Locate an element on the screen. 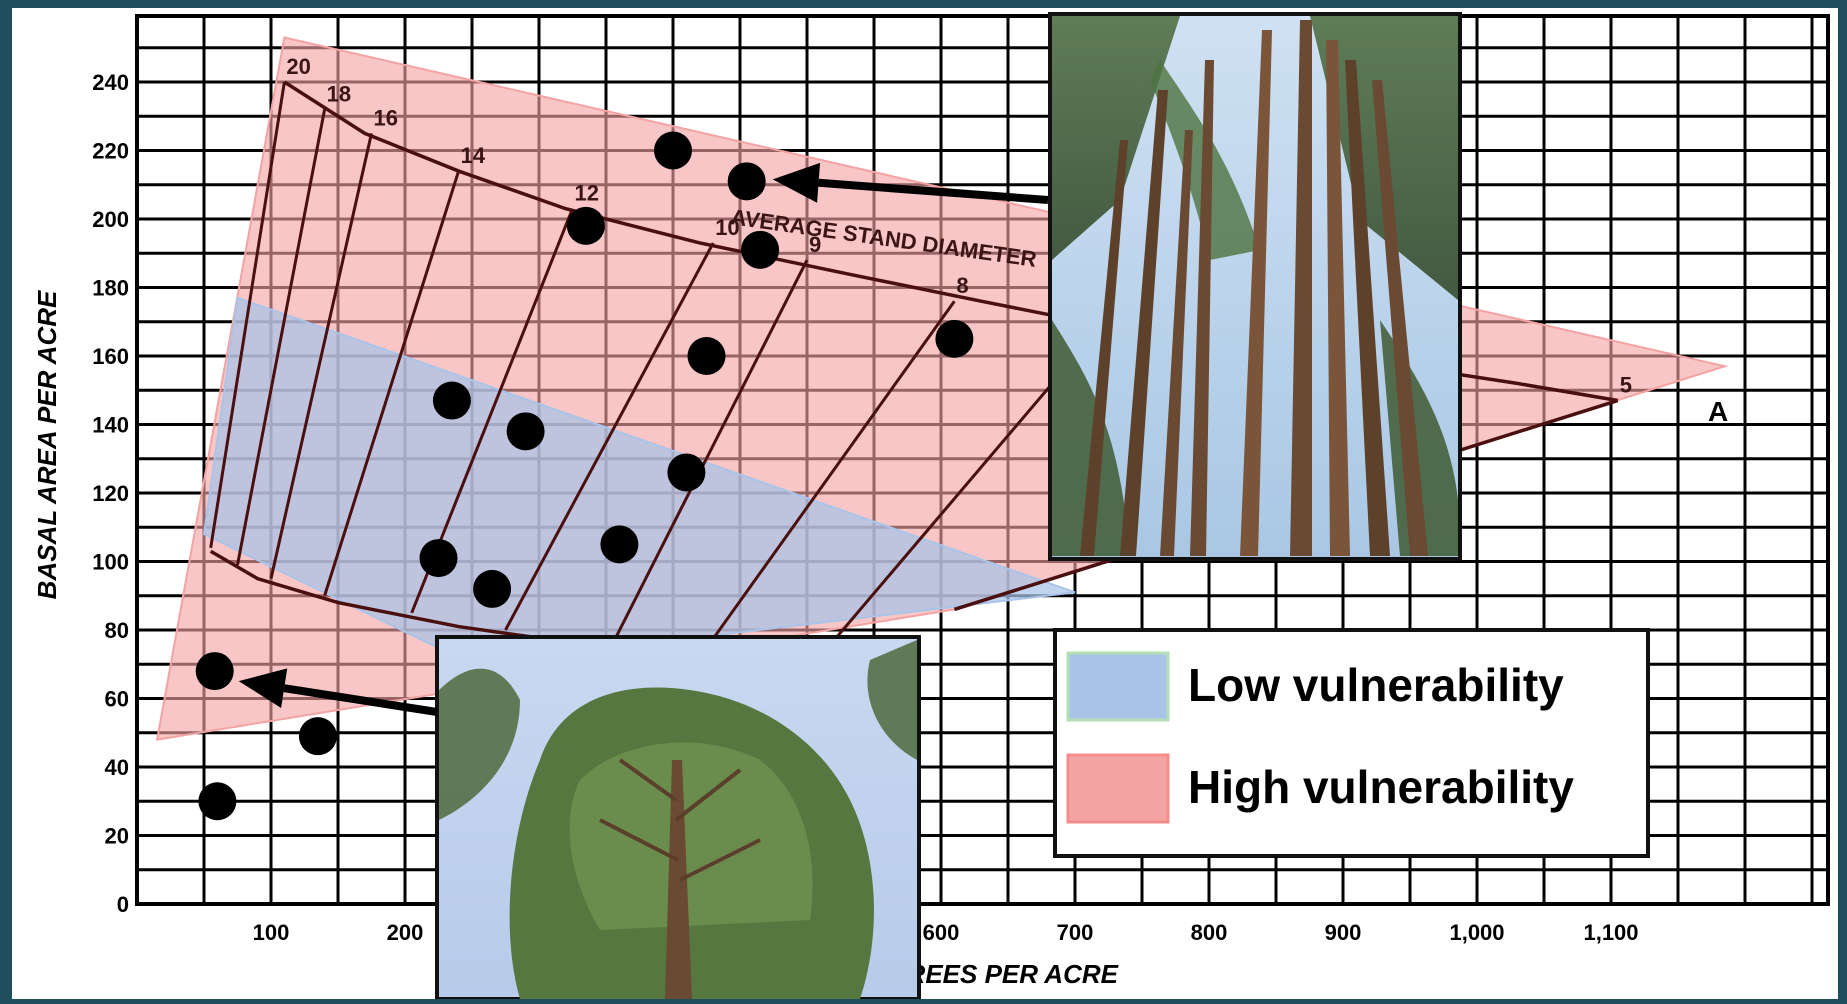  y-tick-label: 240 is located at coordinates (110, 82).